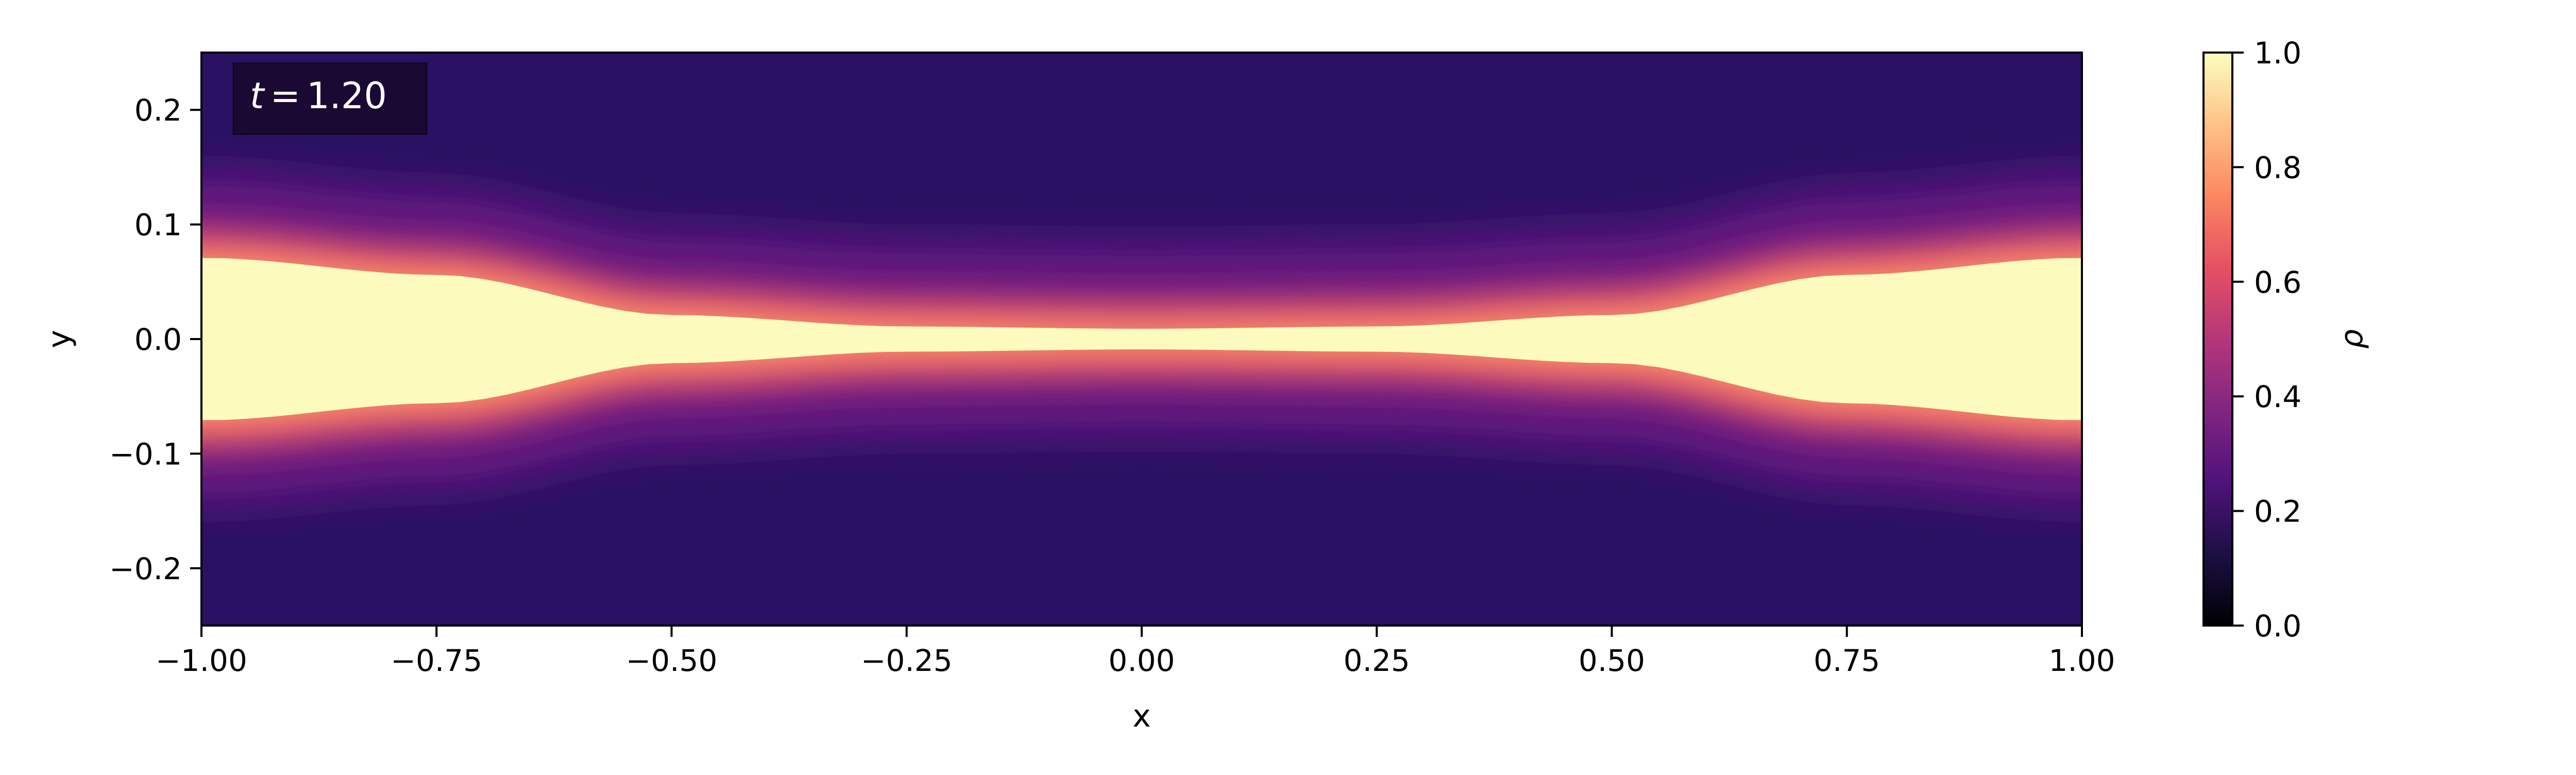 This screenshot has height=775, width=2576. What do you see at coordinates (1612, 660) in the screenshot?
I see `x-tick-label: 0.50` at bounding box center [1612, 660].